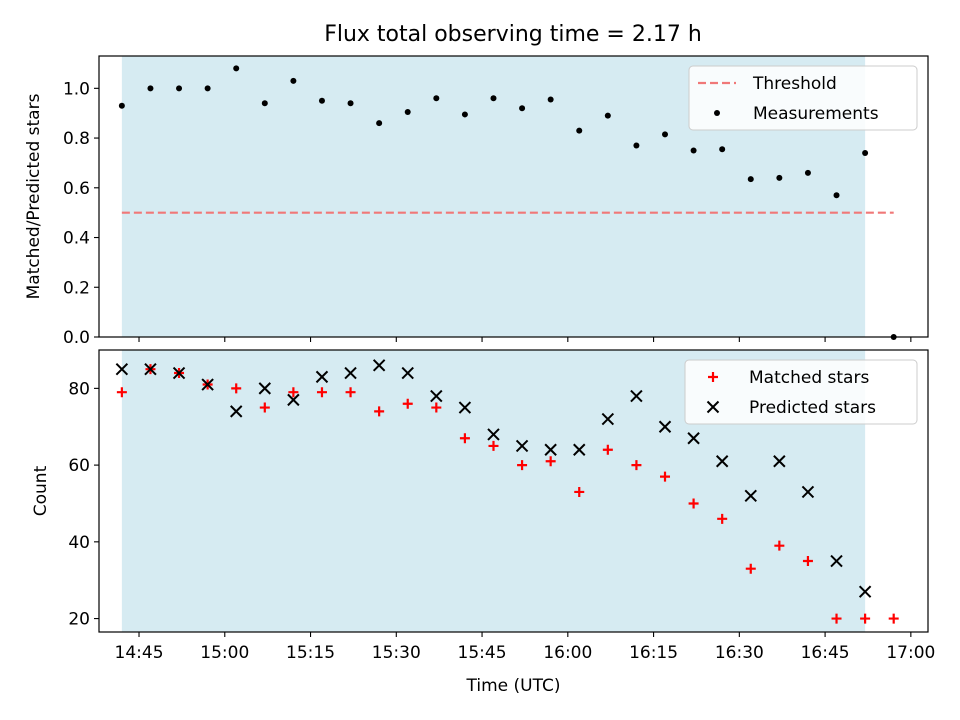  I want to click on x-axis-label: Time (UTC), so click(513, 686).